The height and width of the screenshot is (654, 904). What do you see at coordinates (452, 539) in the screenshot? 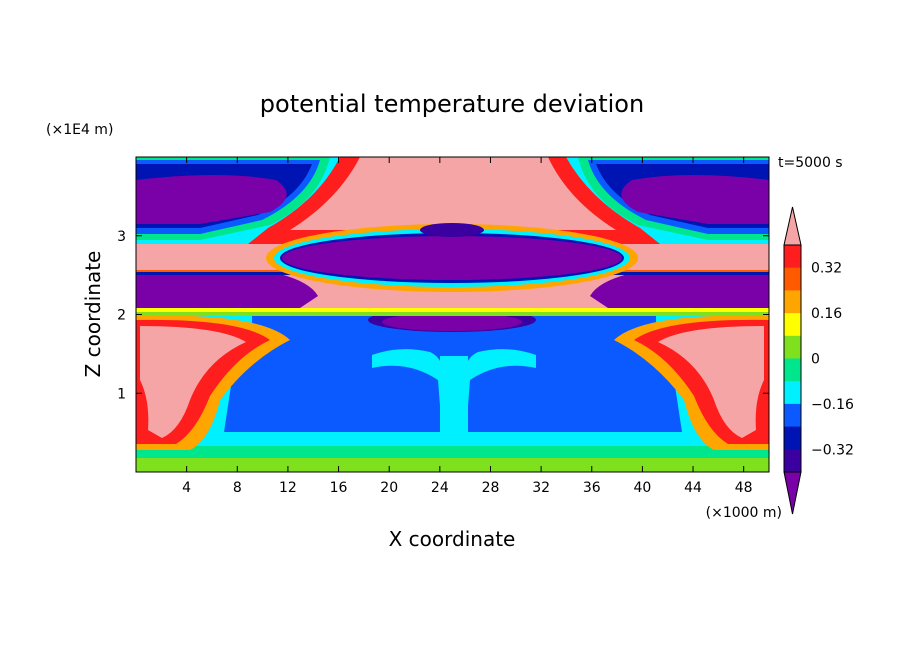
I see `x-axis-label: X coordinate` at bounding box center [452, 539].